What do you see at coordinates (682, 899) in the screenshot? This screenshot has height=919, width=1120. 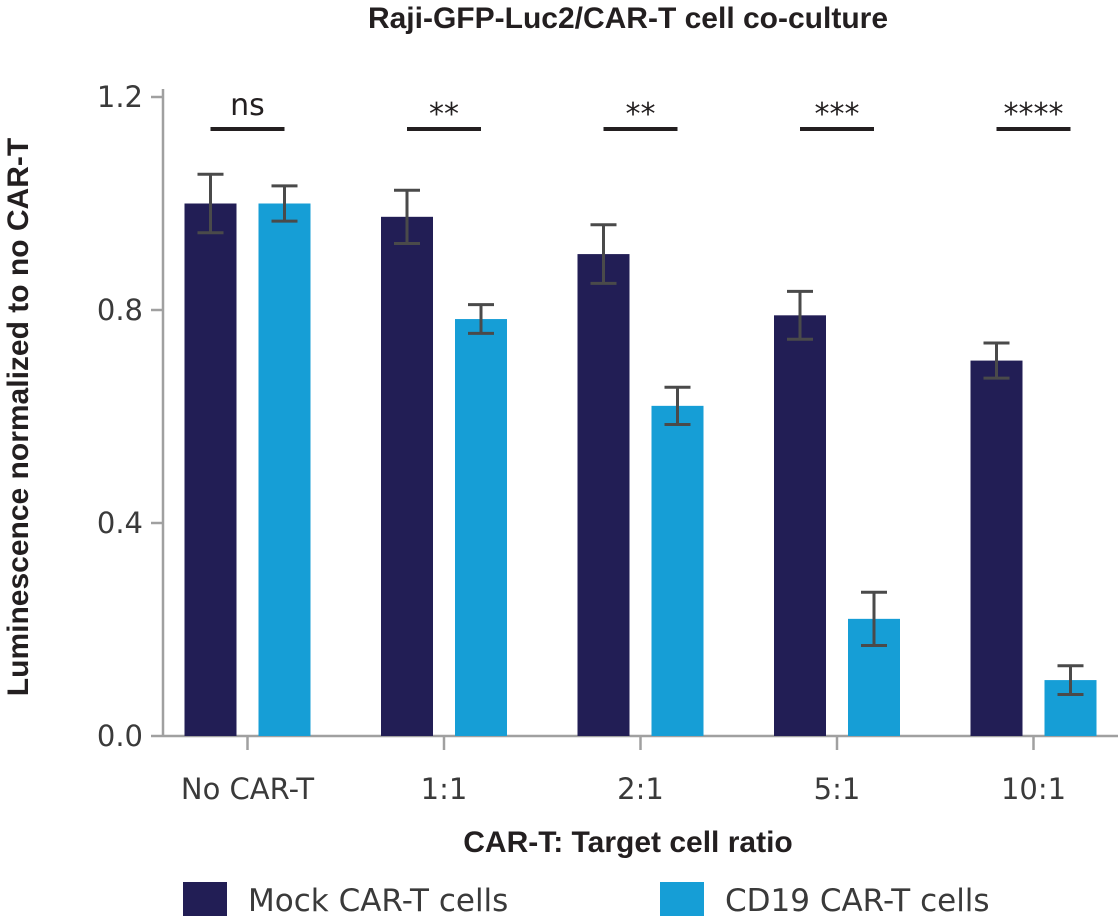 I see `legend-swatch-cd19` at bounding box center [682, 899].